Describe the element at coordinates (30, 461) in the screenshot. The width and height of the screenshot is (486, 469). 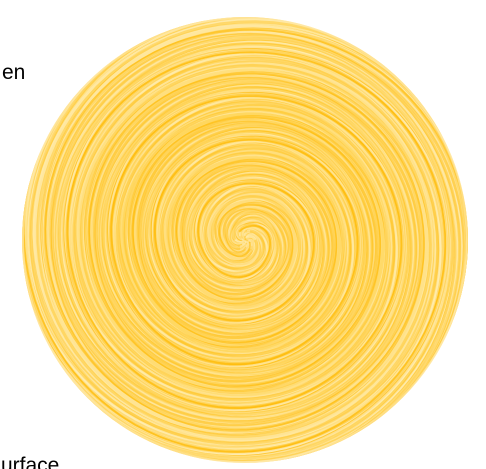
I see `cropped-text-bottom: urface` at that location.